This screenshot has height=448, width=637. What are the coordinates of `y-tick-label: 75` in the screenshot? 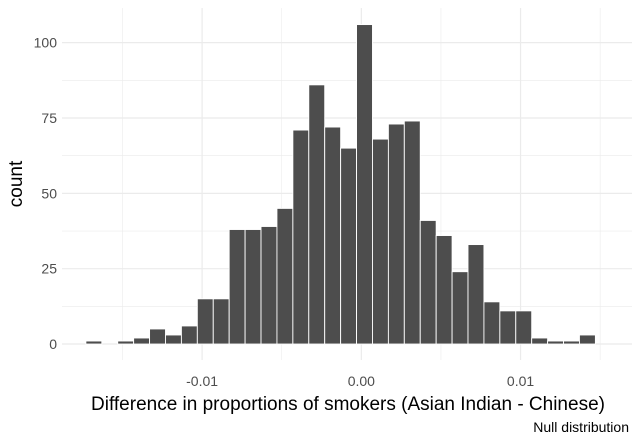 It's located at (49, 118).